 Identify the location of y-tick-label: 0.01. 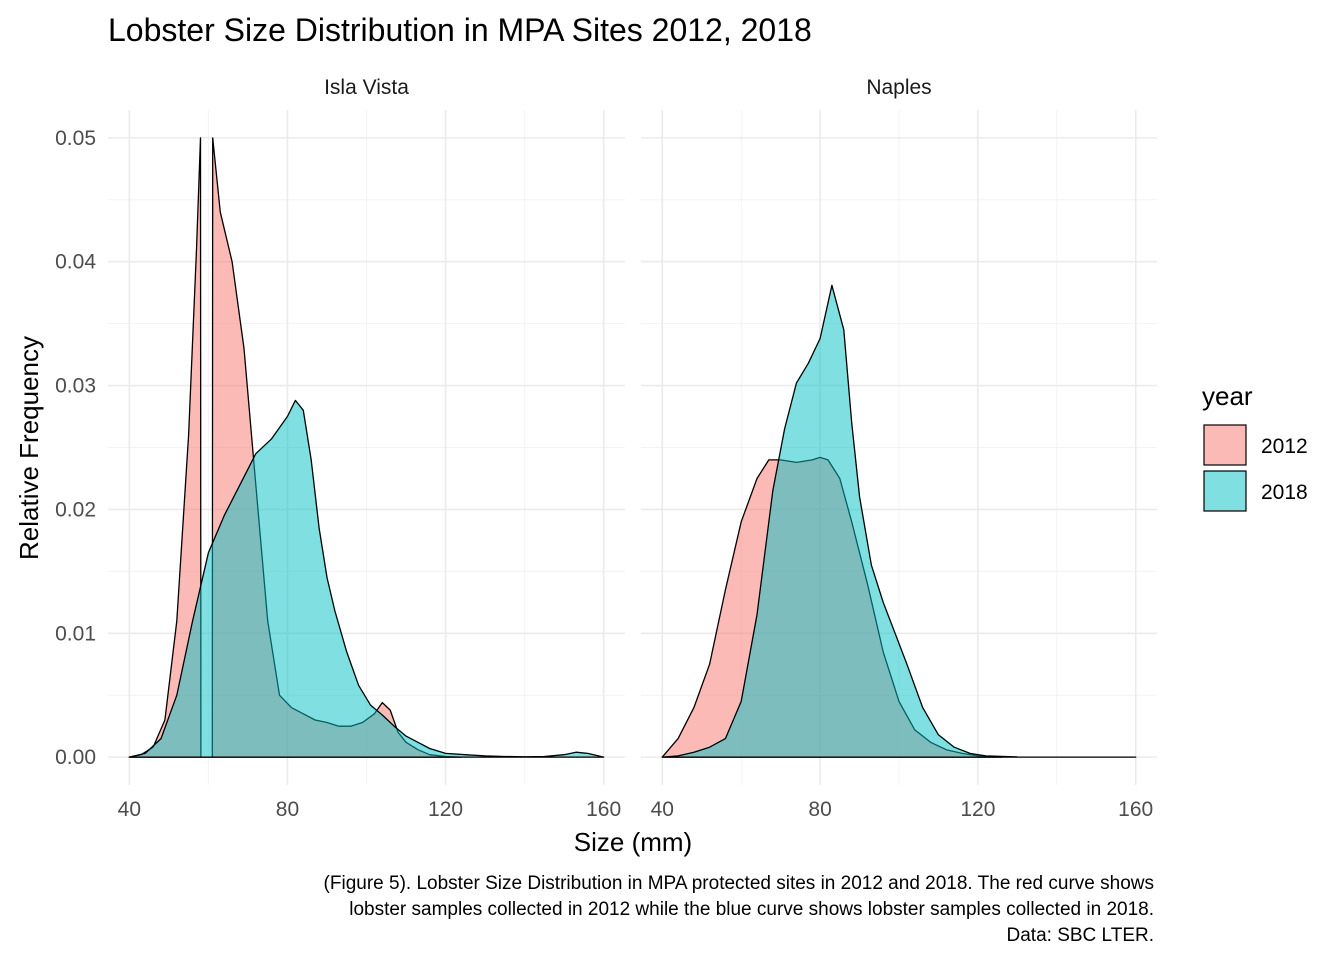
(75, 633).